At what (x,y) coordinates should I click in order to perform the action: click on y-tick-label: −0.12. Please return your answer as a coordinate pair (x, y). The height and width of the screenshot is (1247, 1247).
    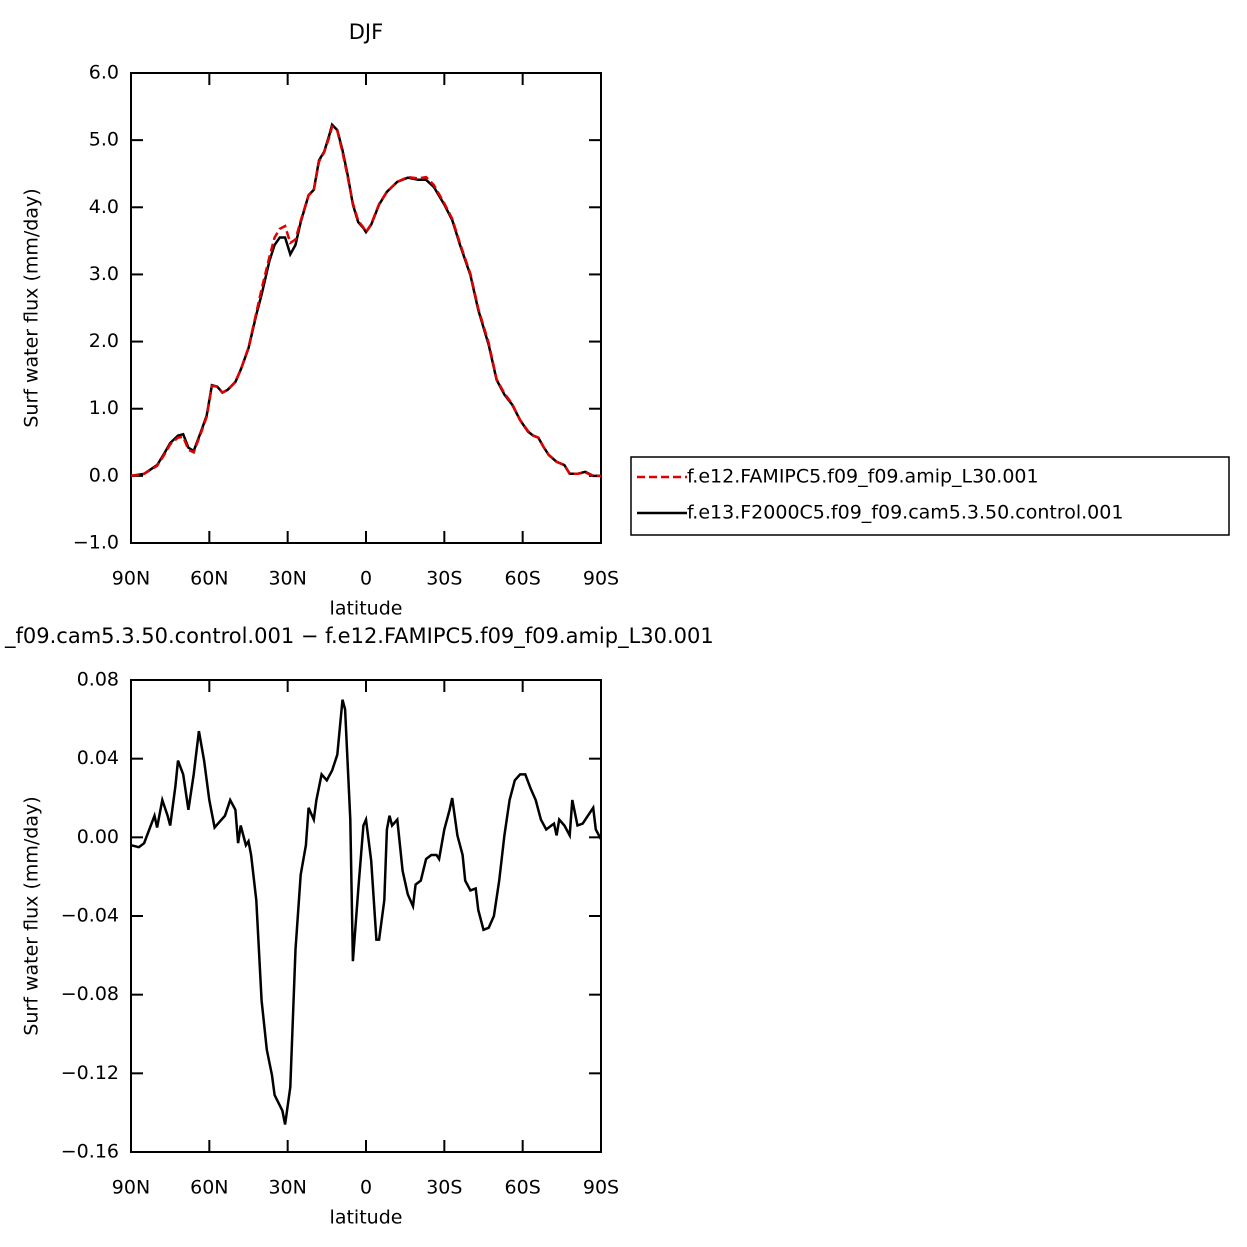
    Looking at the image, I should click on (90, 1073).